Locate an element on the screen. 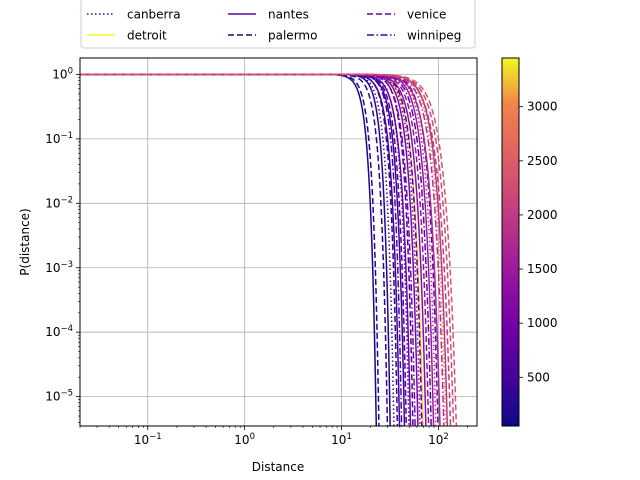 The height and width of the screenshot is (480, 640). colorbar-tick-label: 2000 is located at coordinates (542, 215).